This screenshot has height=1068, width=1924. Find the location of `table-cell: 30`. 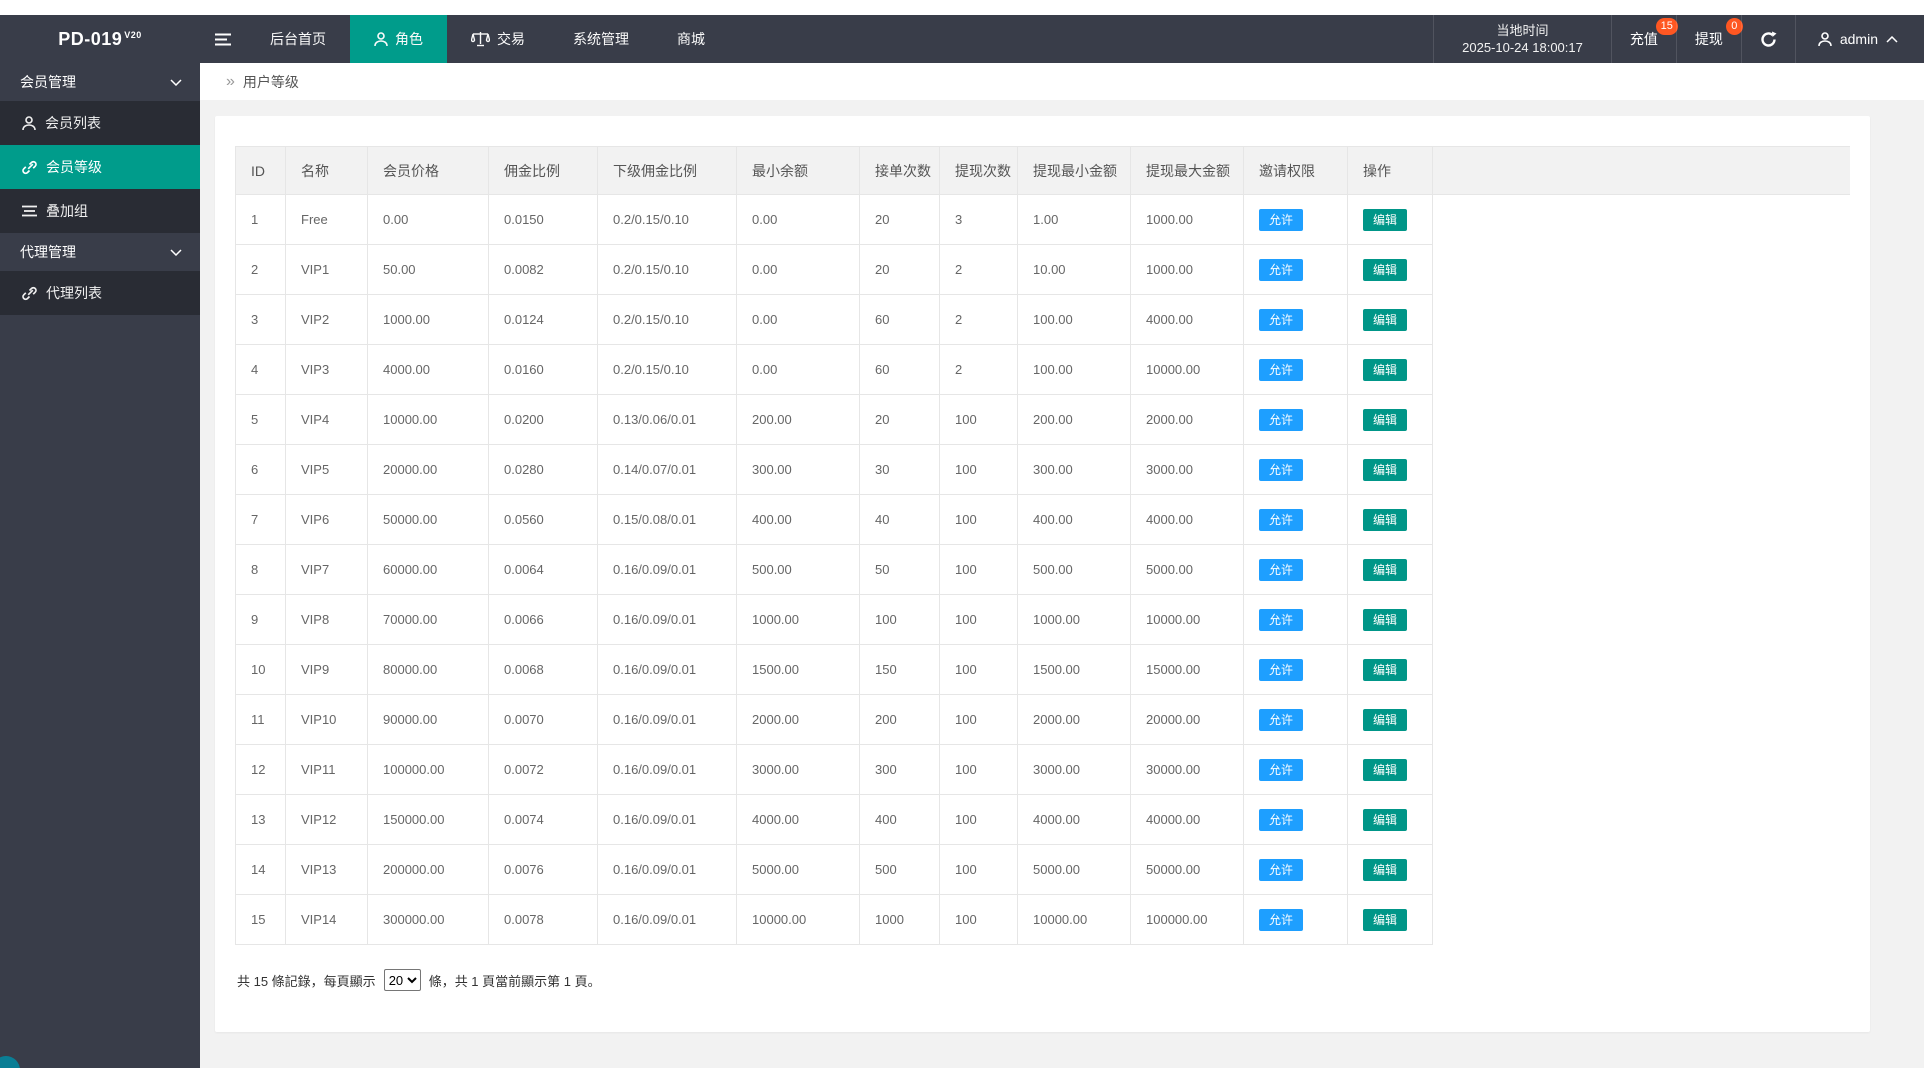

table-cell: 30 is located at coordinates (899, 469).